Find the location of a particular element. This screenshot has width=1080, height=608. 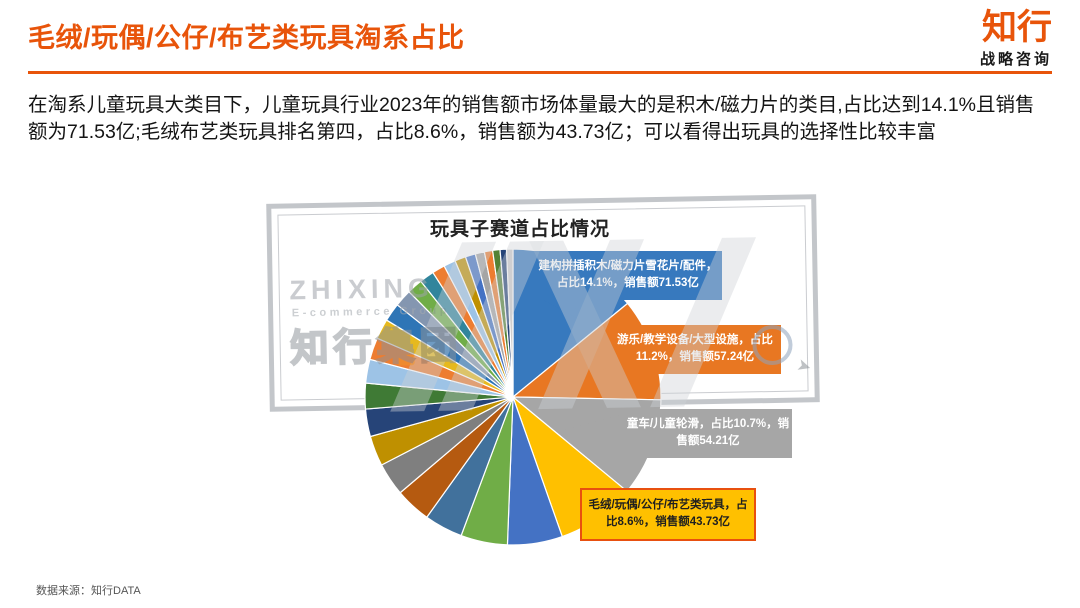

pie-callout-play-equipment: 游乐/教学设备/大型设施，占比 11.2%，销售额57.24亿 is located at coordinates (695, 349).